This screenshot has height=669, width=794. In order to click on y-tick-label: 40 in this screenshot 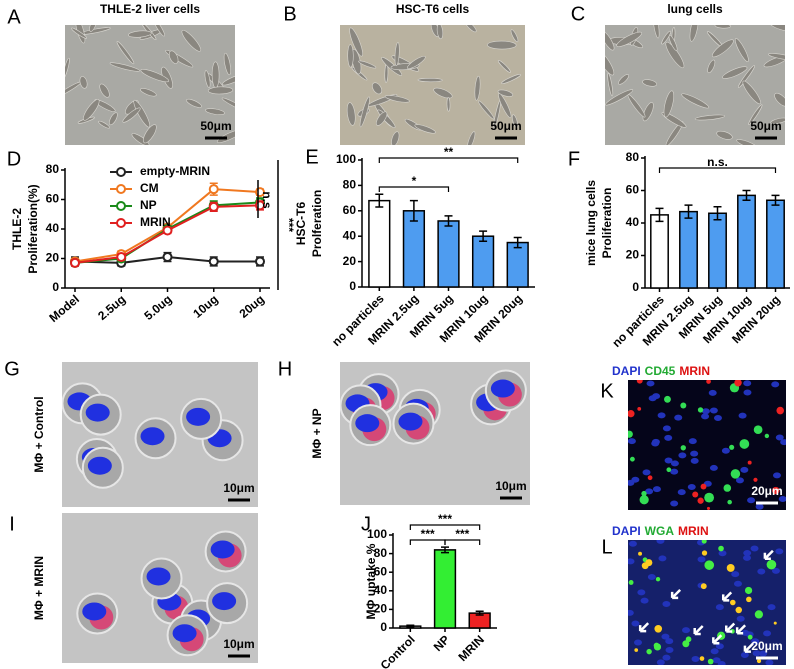, I will do `click(53, 228)`.